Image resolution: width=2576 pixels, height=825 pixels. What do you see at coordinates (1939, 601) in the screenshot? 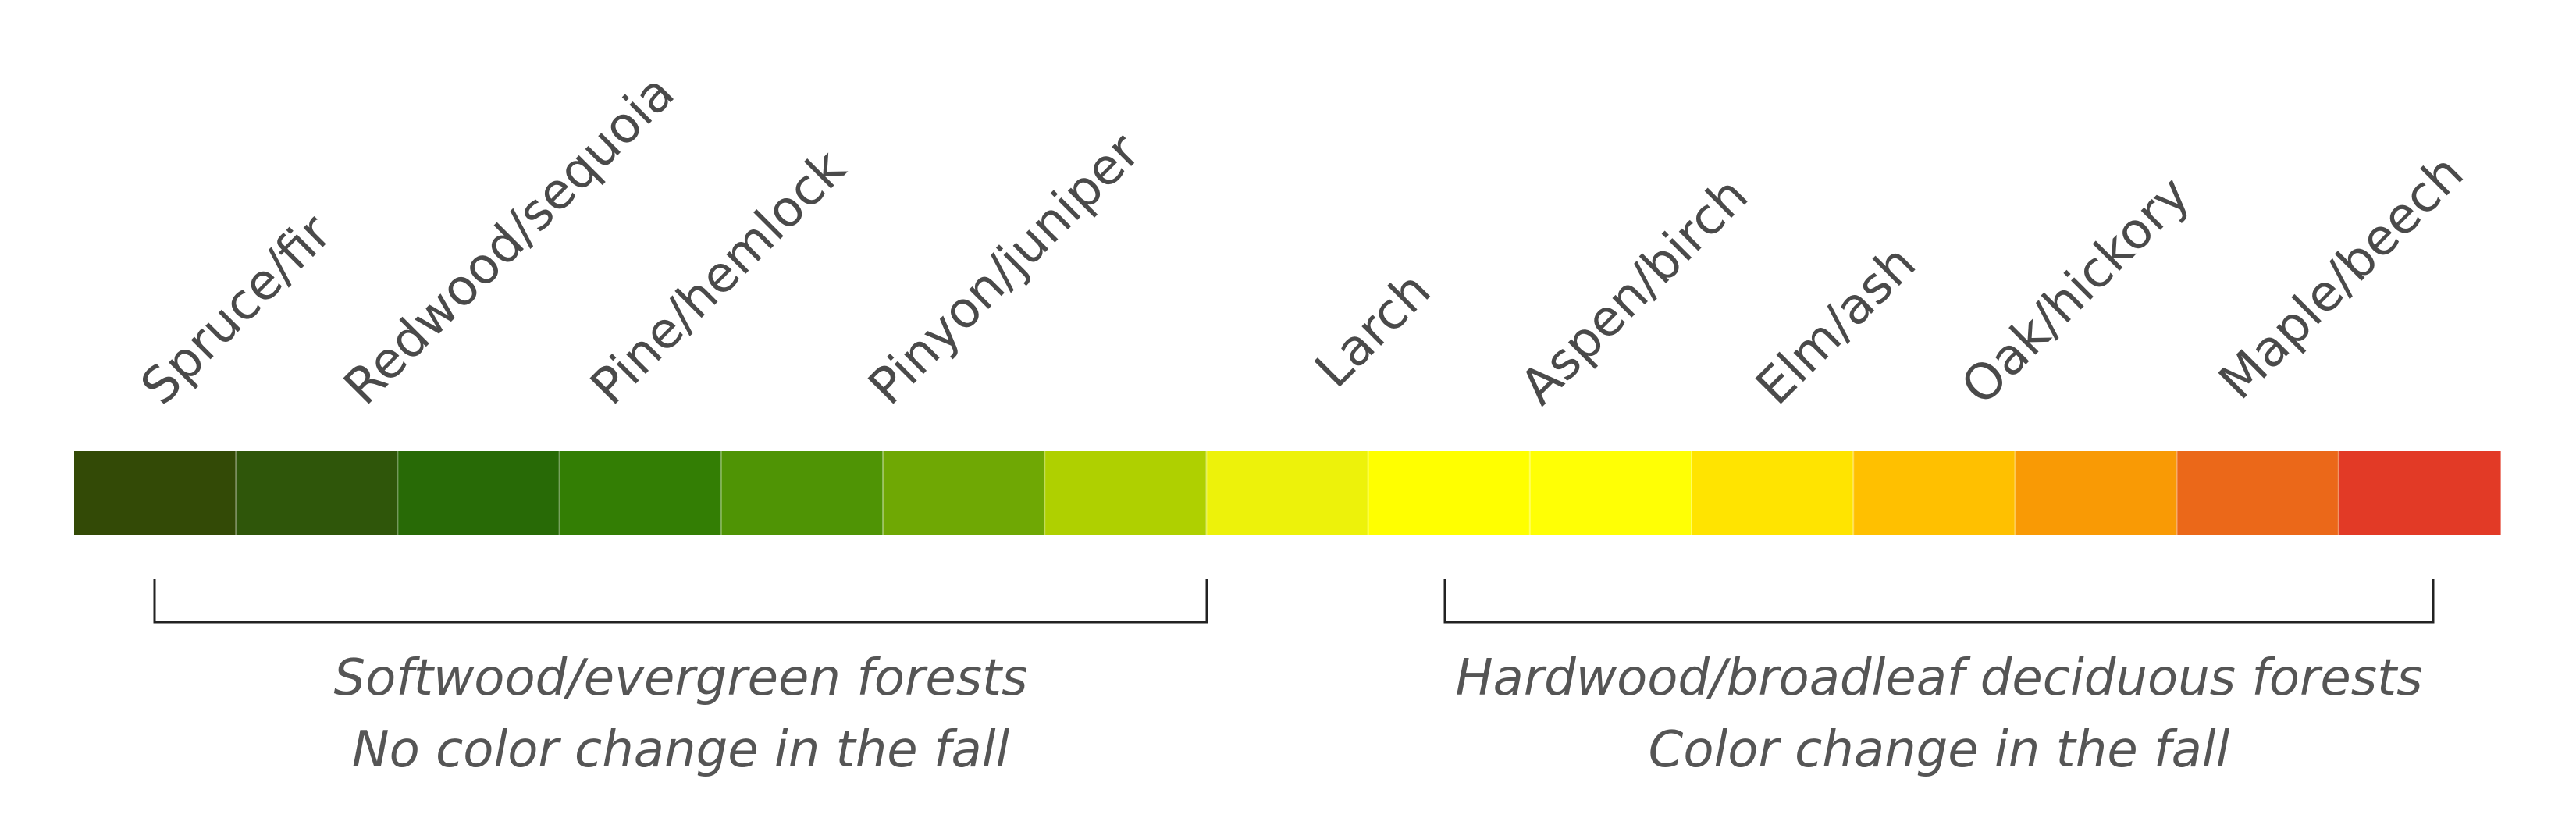
I see `hardwood-bracket` at bounding box center [1939, 601].